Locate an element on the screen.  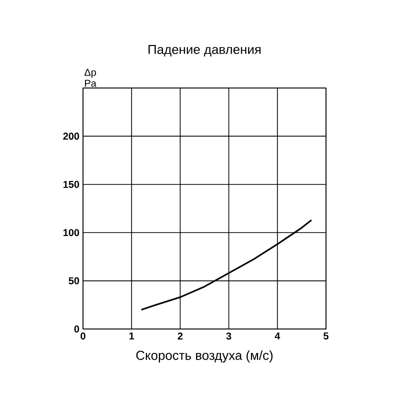
y-tick-label: 150 is located at coordinates (71, 184).